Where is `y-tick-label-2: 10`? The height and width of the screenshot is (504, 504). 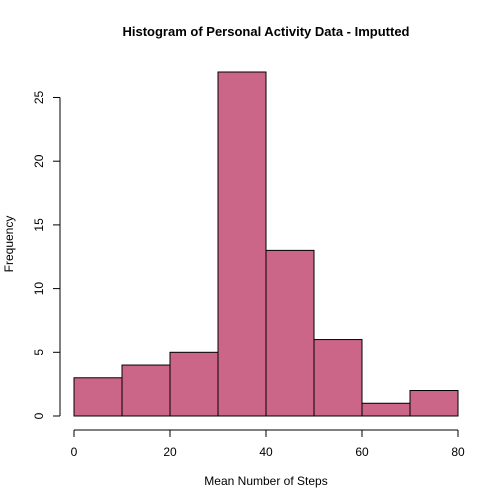 y-tick-label-2: 10 is located at coordinates (39, 289).